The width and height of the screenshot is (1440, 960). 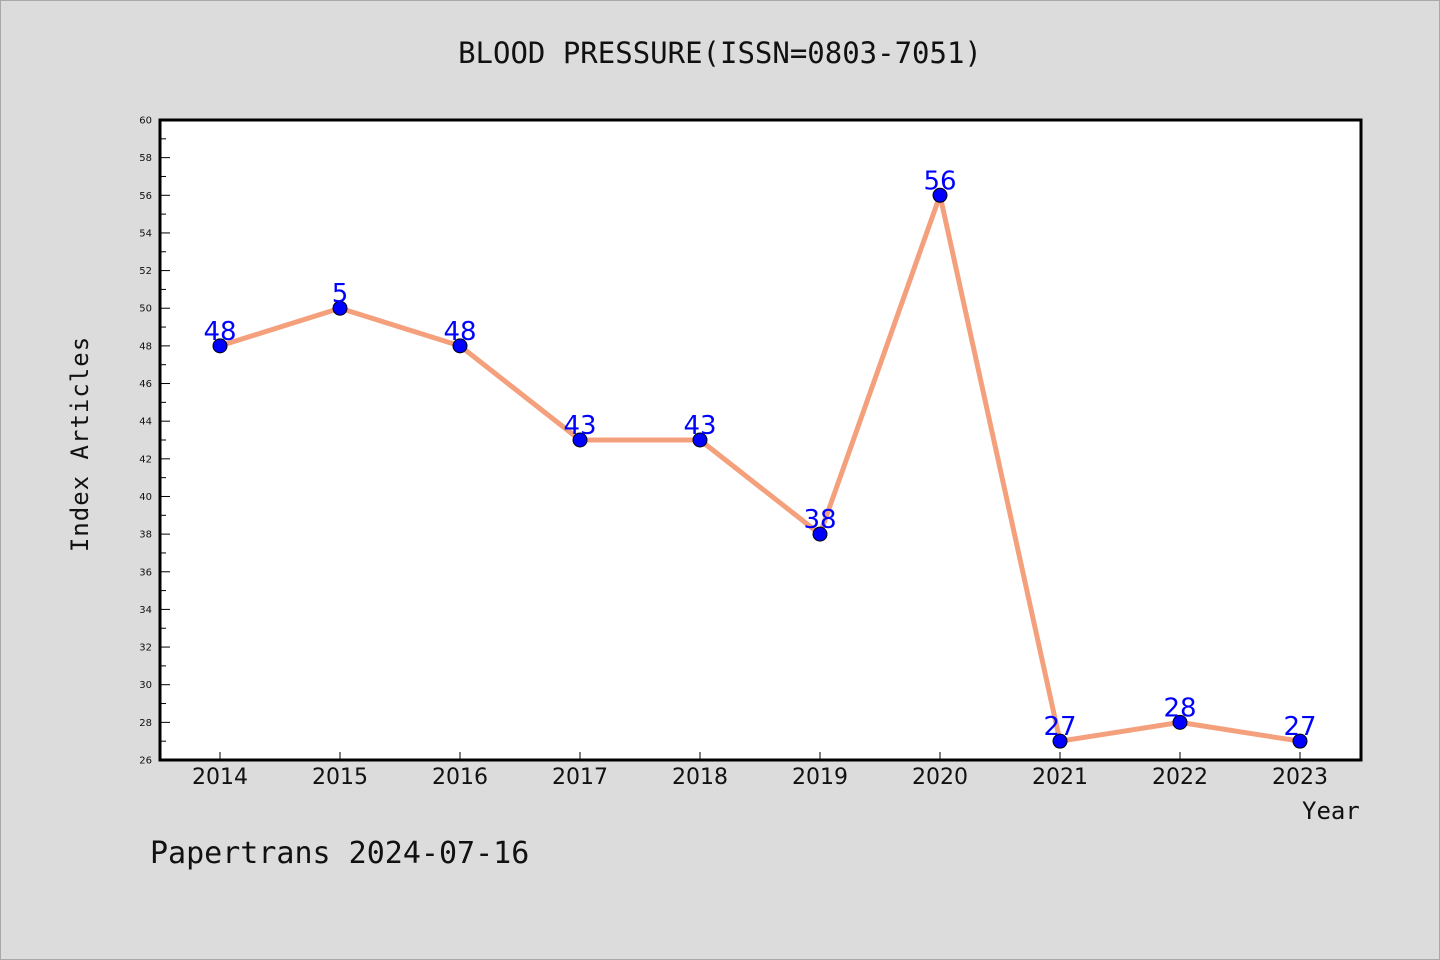 I want to click on x-tick-label: 2018, so click(x=700, y=777).